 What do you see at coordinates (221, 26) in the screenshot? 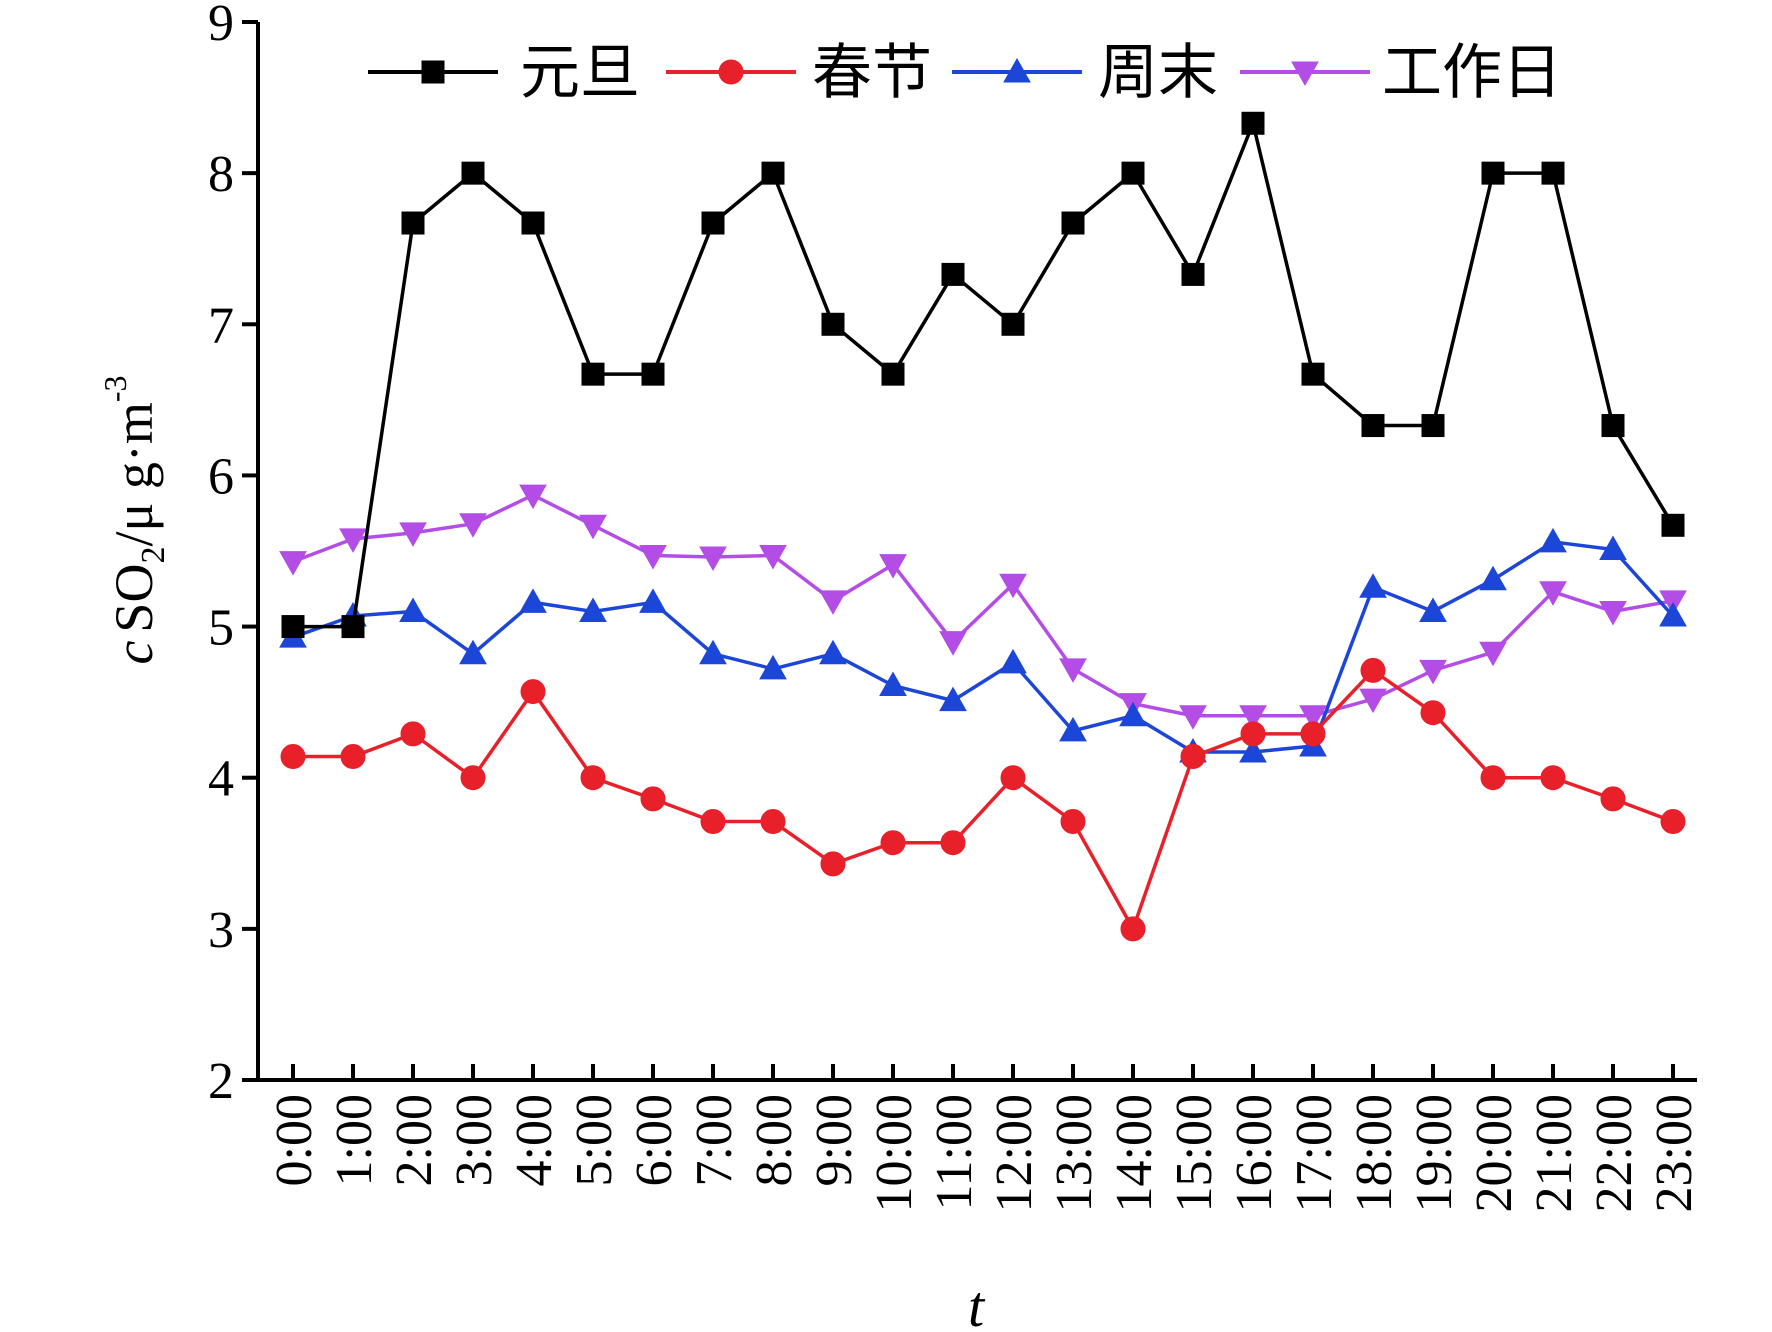
I see `y-tick-label: 9` at bounding box center [221, 26].